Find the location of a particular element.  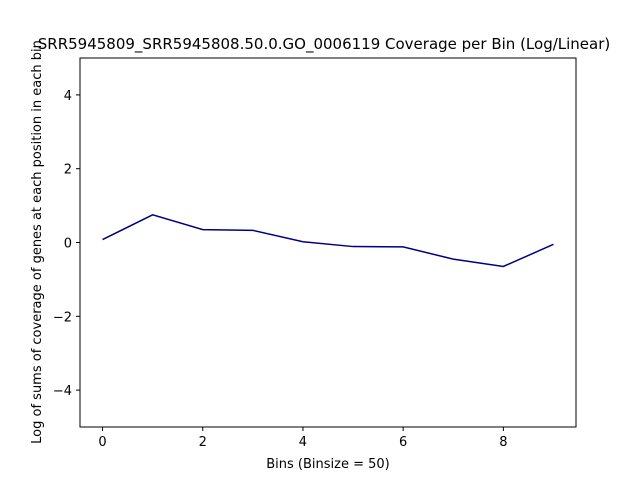

x-tick-label: 2 is located at coordinates (203, 442).